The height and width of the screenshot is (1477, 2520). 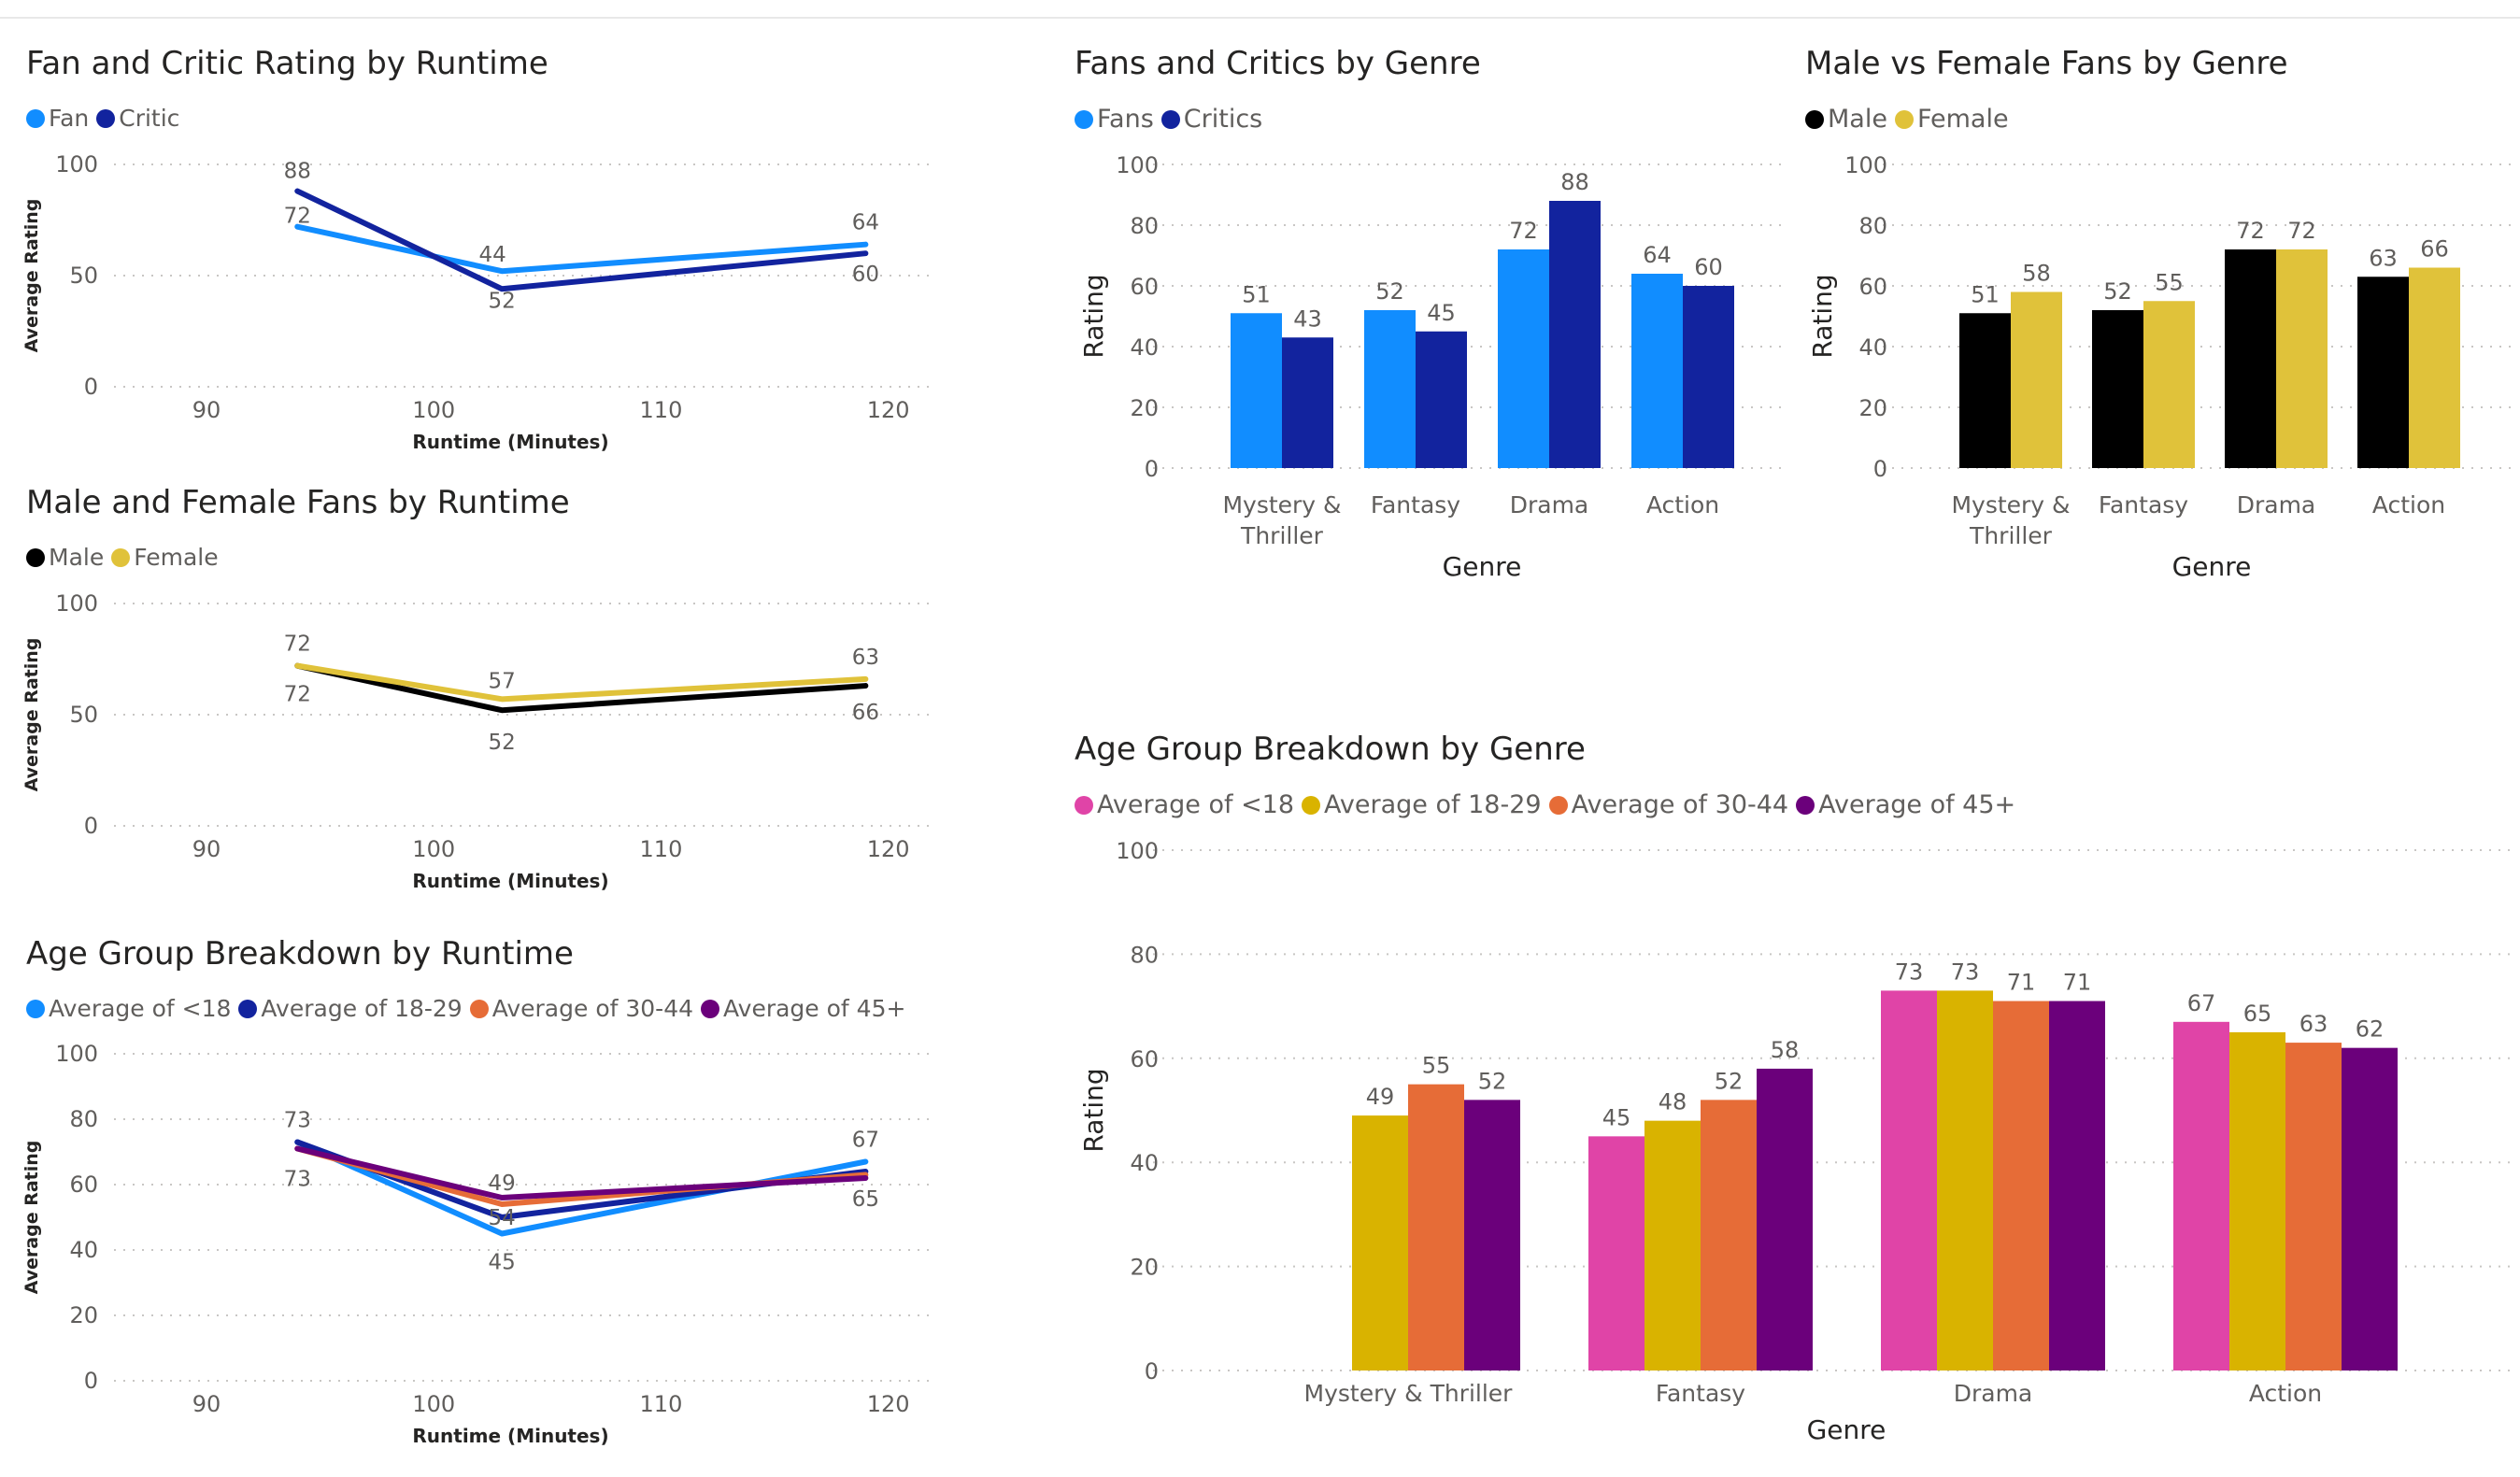 I want to click on series-line-average-of-45-, so click(x=581, y=1172).